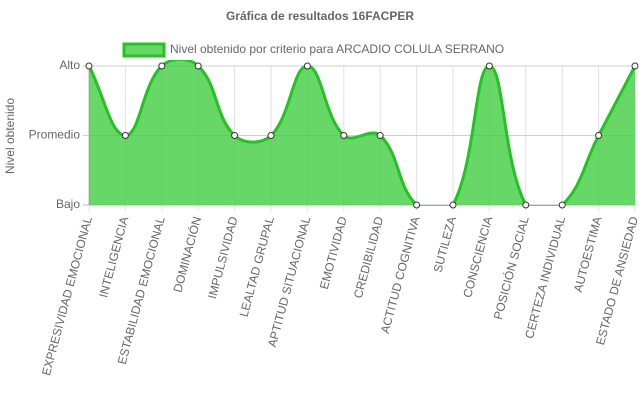 The image size is (639, 411). Describe the element at coordinates (333, 253) in the screenshot. I see `x-tick-label: EMOTIVIDAD` at that location.